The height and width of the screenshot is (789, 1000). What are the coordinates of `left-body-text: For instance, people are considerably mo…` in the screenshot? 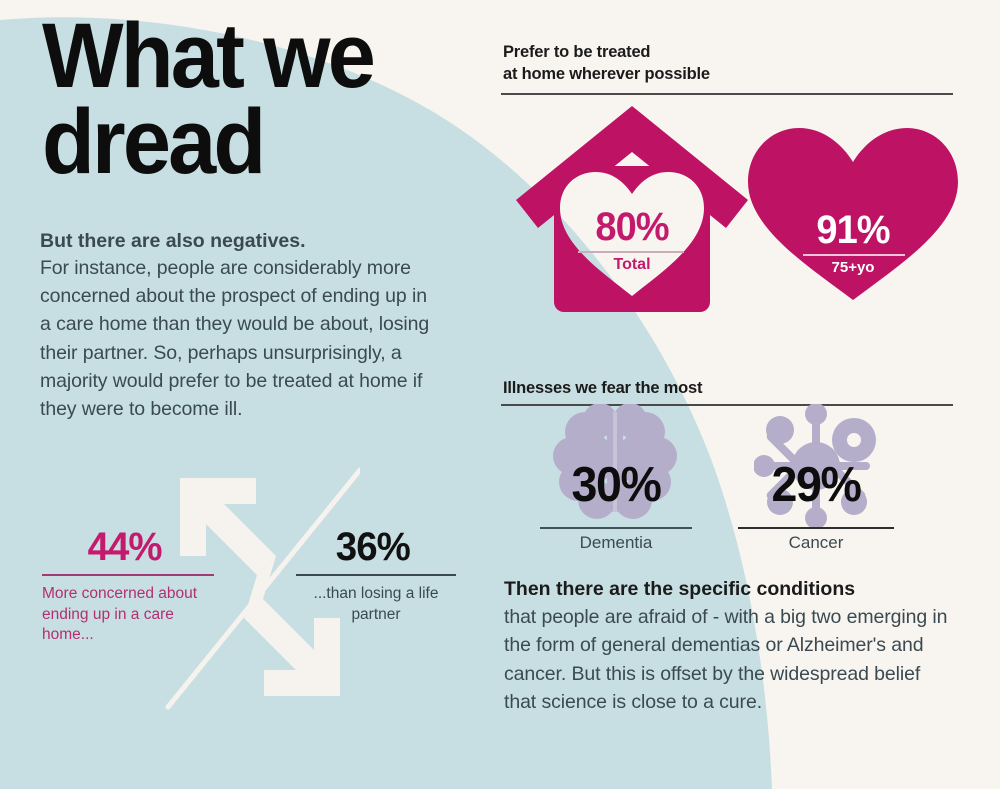 It's located at (235, 338).